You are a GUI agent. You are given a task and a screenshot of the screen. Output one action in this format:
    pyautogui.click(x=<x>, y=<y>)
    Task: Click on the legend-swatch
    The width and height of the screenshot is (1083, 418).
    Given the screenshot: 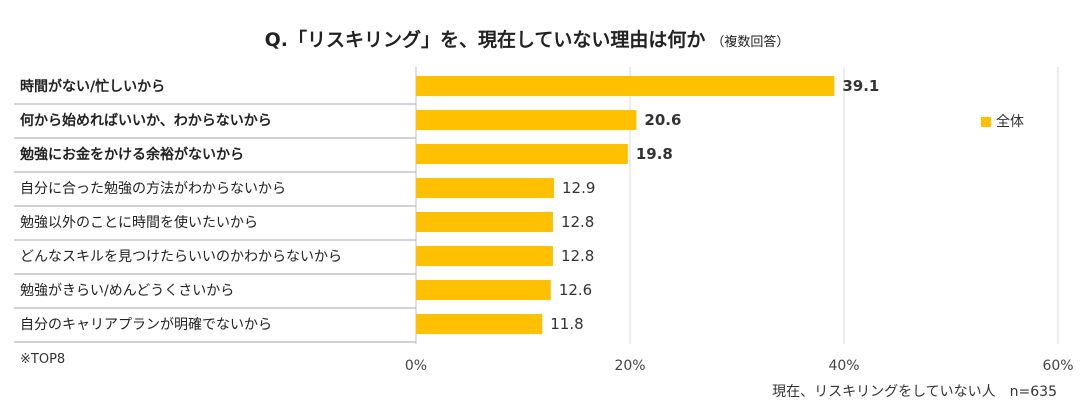 What is the action you would take?
    pyautogui.click(x=986, y=122)
    